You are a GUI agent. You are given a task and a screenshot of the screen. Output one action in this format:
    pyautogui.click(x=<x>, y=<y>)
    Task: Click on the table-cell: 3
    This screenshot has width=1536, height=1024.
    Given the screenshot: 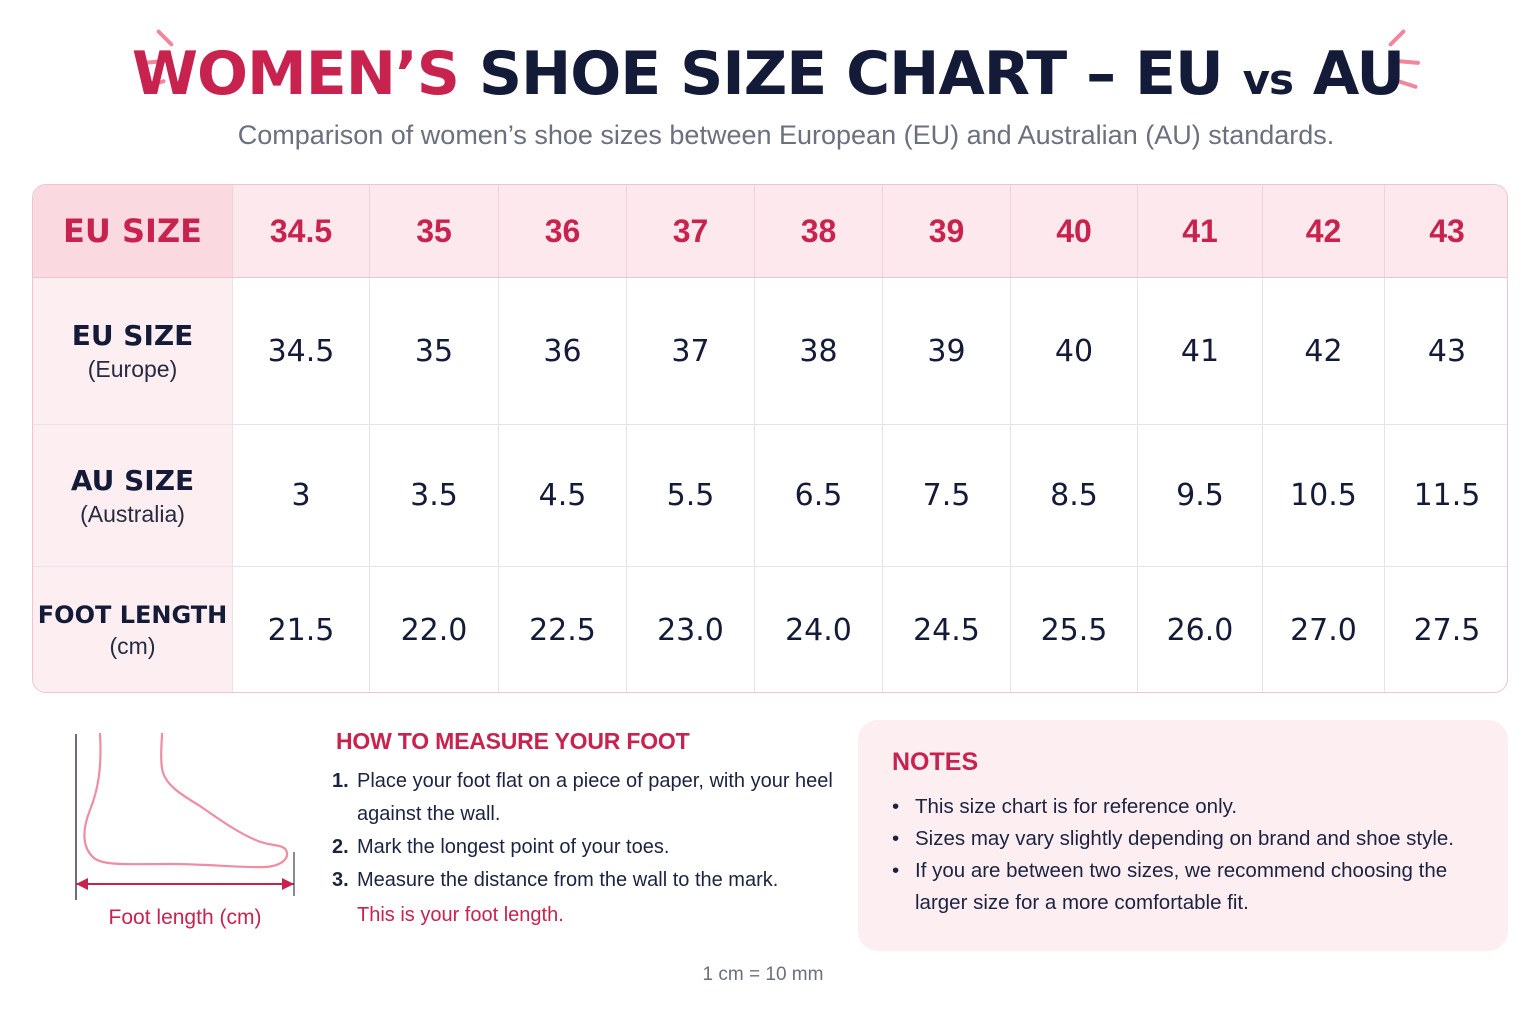 What is the action you would take?
    pyautogui.click(x=301, y=495)
    